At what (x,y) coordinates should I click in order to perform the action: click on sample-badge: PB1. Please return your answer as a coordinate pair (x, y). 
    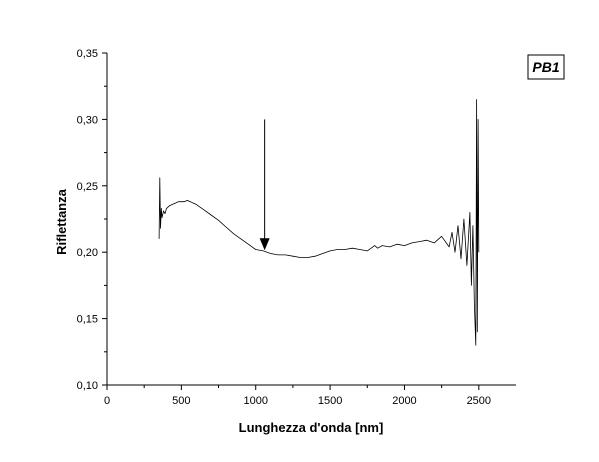
    Looking at the image, I should click on (546, 67).